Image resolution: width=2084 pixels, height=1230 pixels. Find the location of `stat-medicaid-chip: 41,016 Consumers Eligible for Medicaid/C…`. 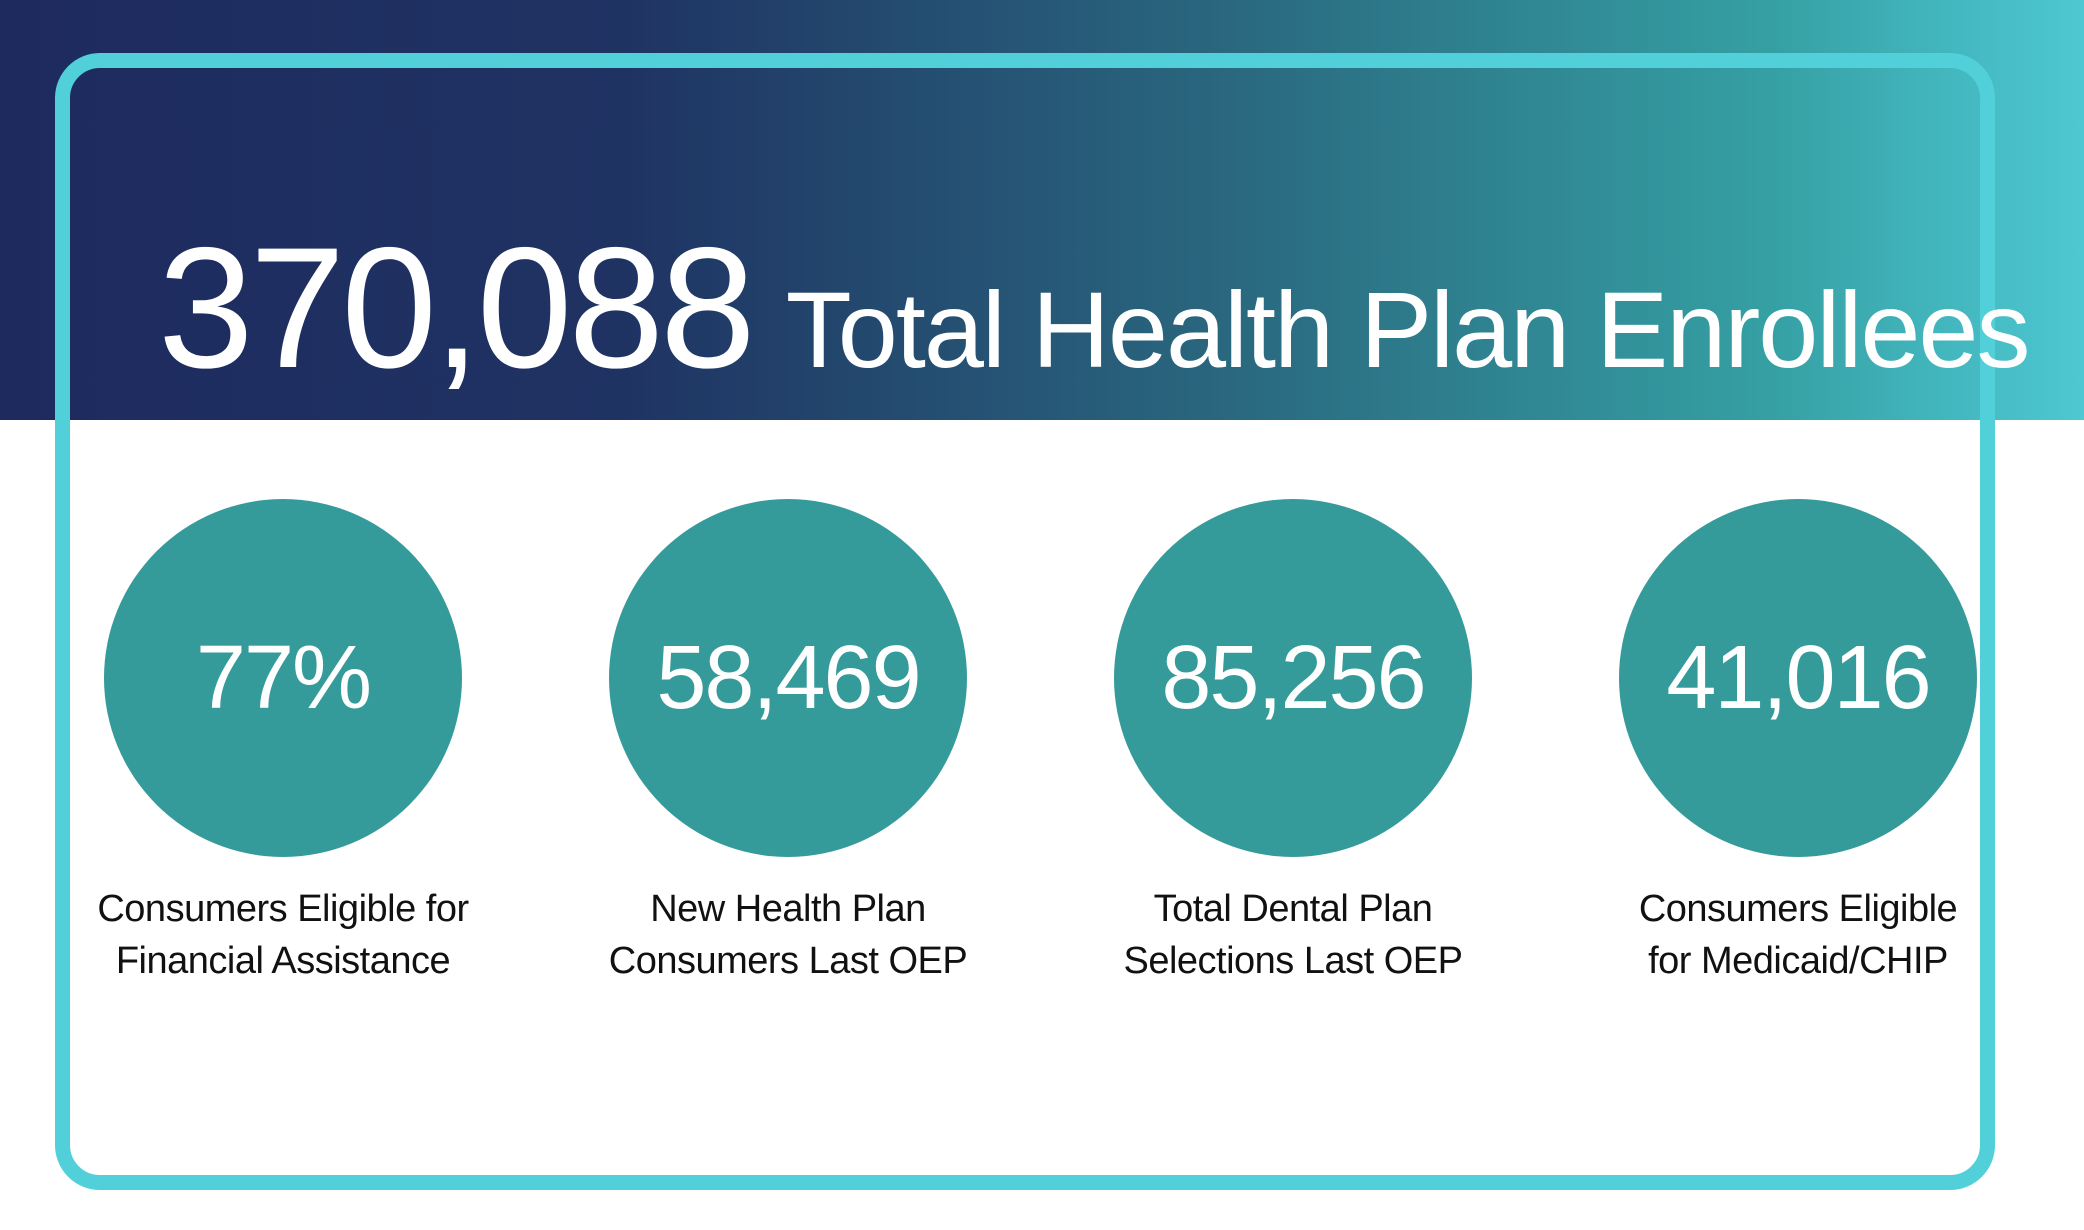

stat-medicaid-chip: 41,016 Consumers Eligible for Medicaid/C… is located at coordinates (1798, 743).